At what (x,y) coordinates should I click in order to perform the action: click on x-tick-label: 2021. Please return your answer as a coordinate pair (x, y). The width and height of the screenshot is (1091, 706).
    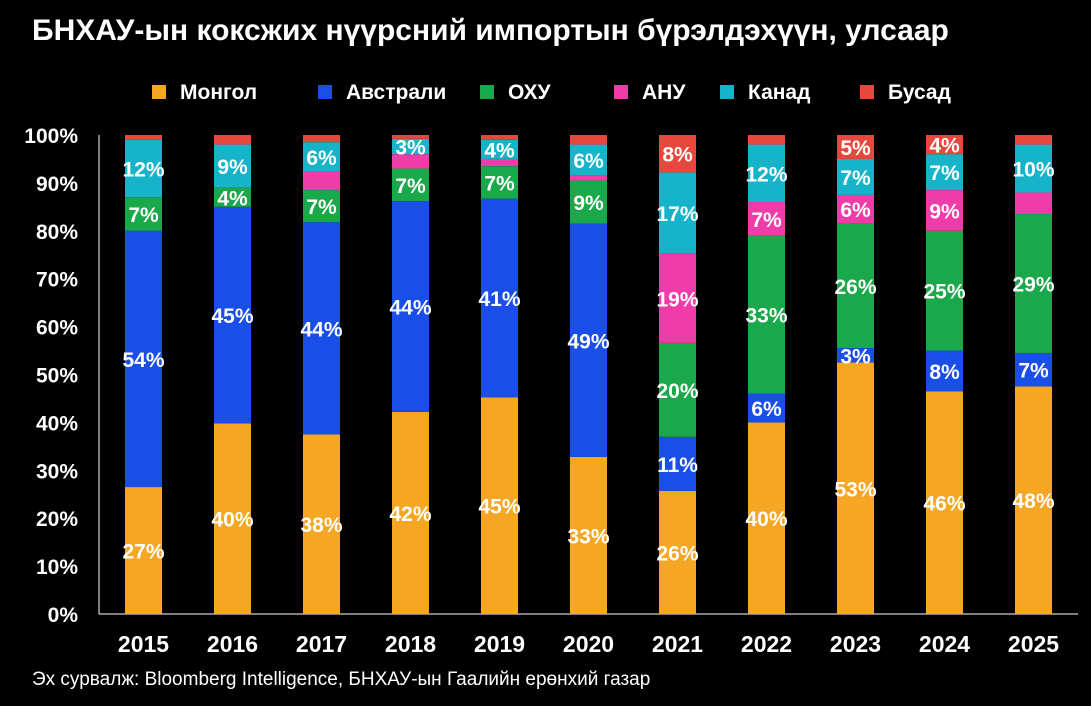
    Looking at the image, I should click on (677, 644).